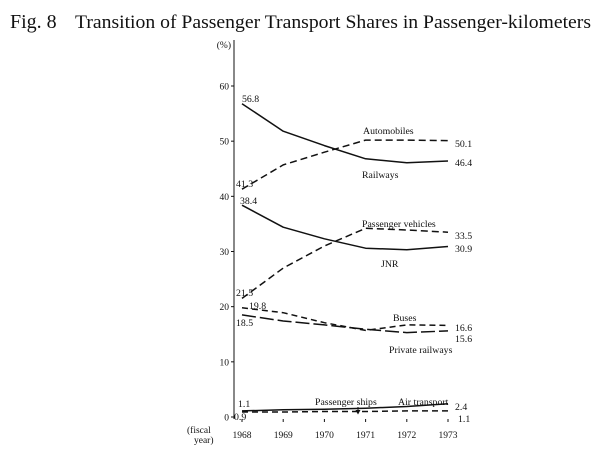 This screenshot has width=600, height=449. Describe the element at coordinates (399, 224) in the screenshot. I see `series-label-passenger-vehicles: Passenger vehicles` at that location.